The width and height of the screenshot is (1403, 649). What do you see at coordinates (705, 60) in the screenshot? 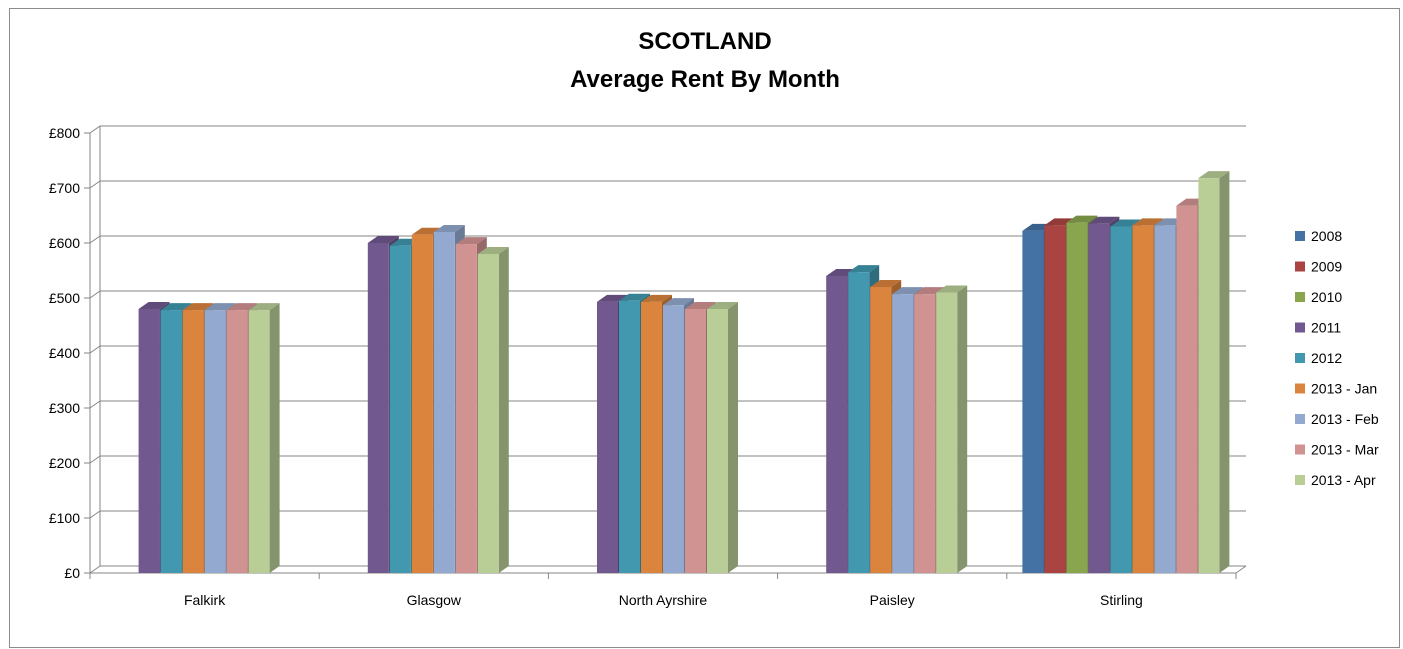
I see `chart-title: SCOTLAND Average Rent By Month` at bounding box center [705, 60].